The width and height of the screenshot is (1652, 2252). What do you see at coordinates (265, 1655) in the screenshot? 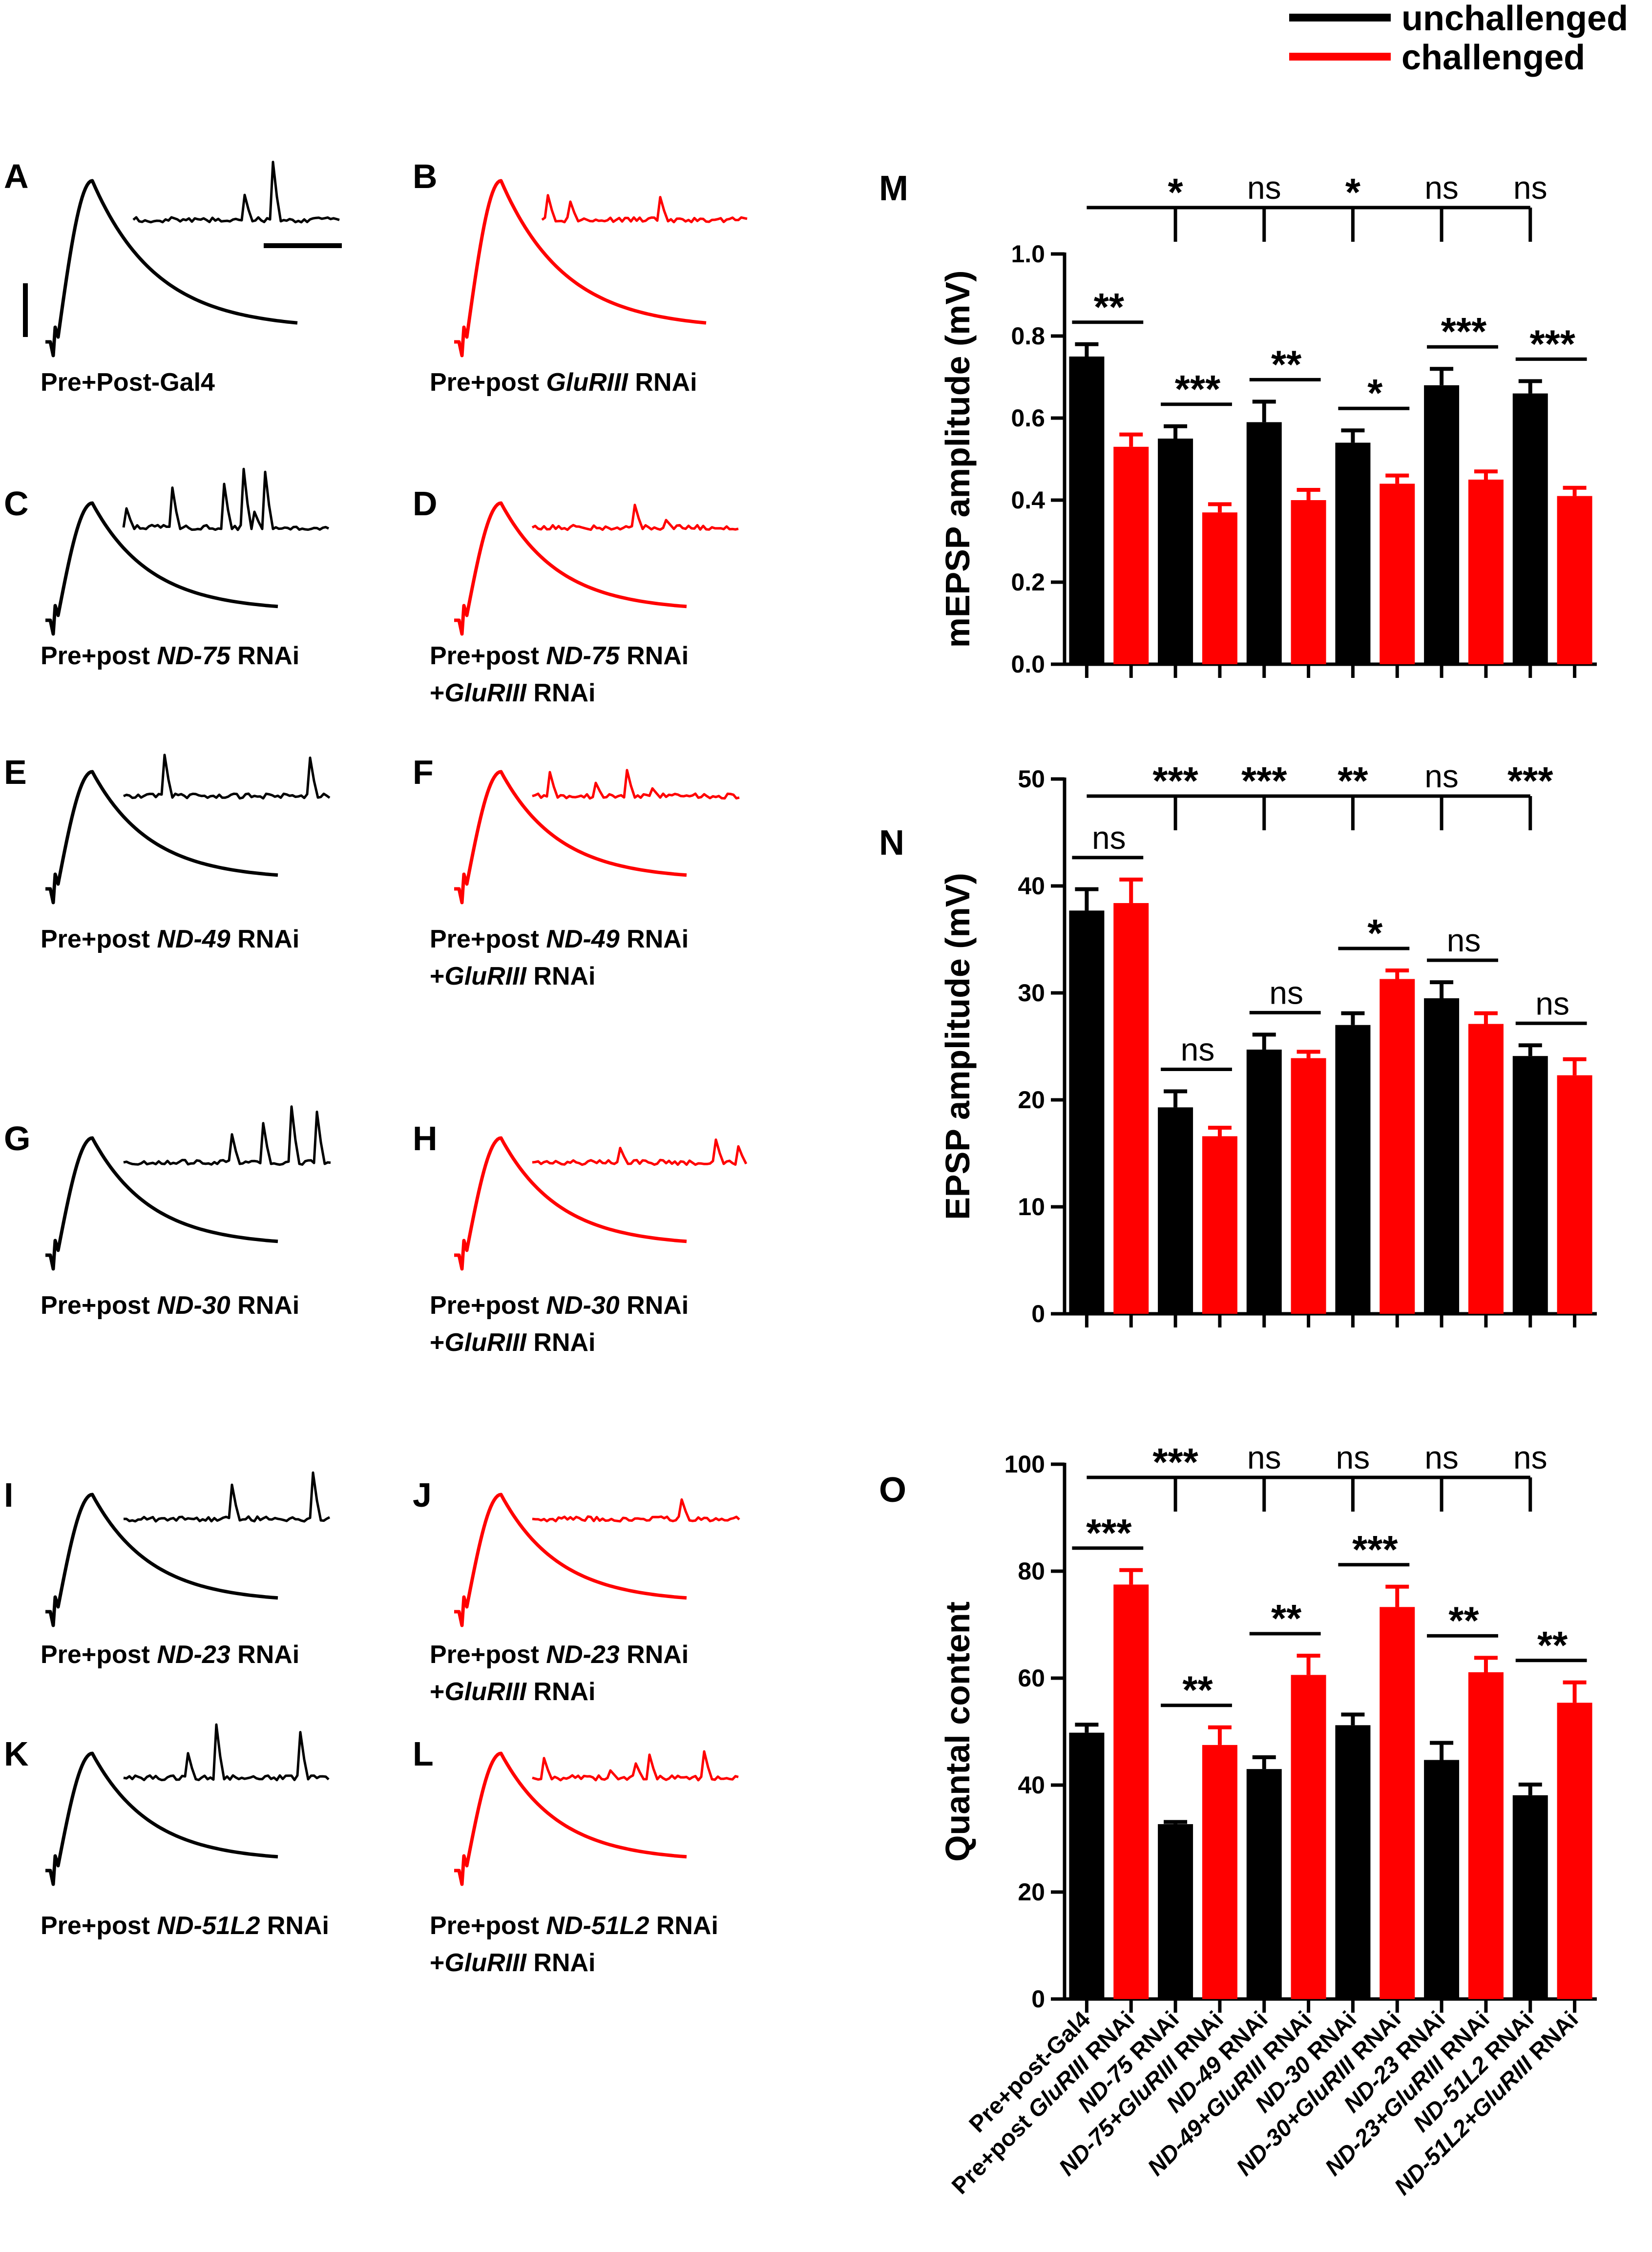
I see `panel-caption-I-run: RNAi` at bounding box center [265, 1655].